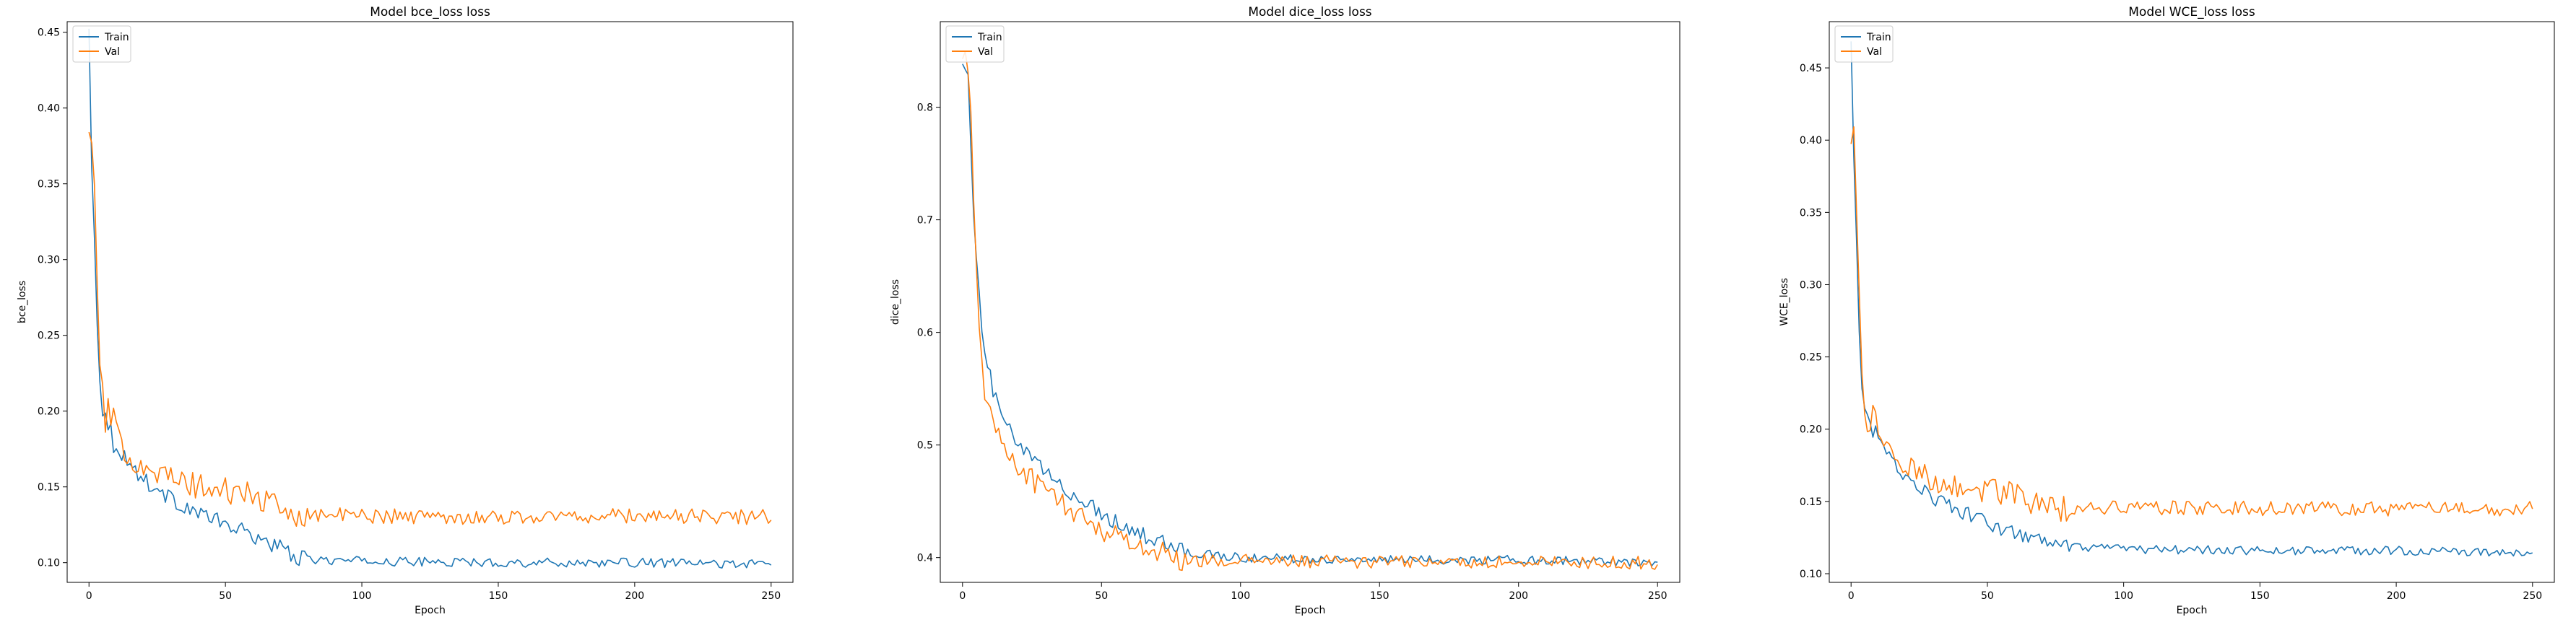 The image size is (2576, 617). Describe the element at coordinates (895, 302) in the screenshot. I see `y-axis-label: dice_loss` at that location.